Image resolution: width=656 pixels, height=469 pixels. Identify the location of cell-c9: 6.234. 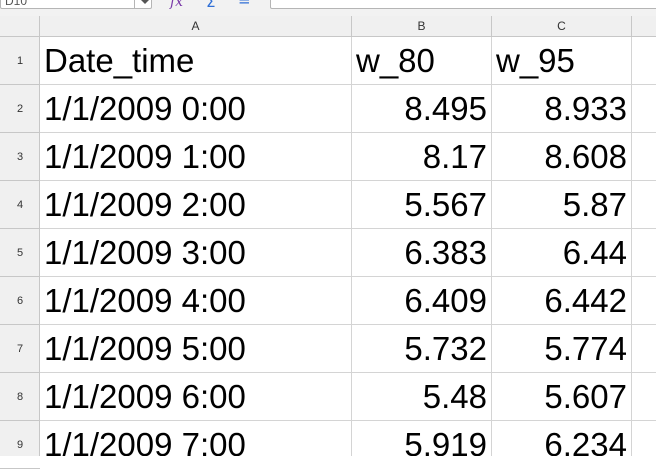
(562, 438).